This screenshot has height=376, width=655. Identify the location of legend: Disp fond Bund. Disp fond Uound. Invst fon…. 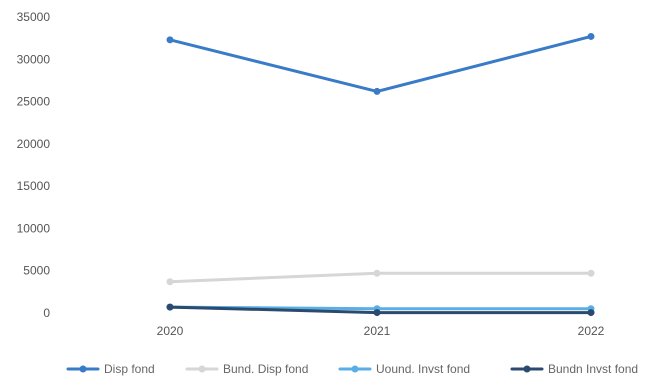
(352, 369).